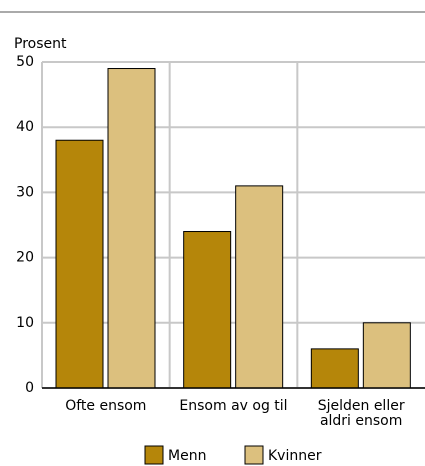  Describe the element at coordinates (29, 388) in the screenshot. I see `y-tick-label: 0` at that location.